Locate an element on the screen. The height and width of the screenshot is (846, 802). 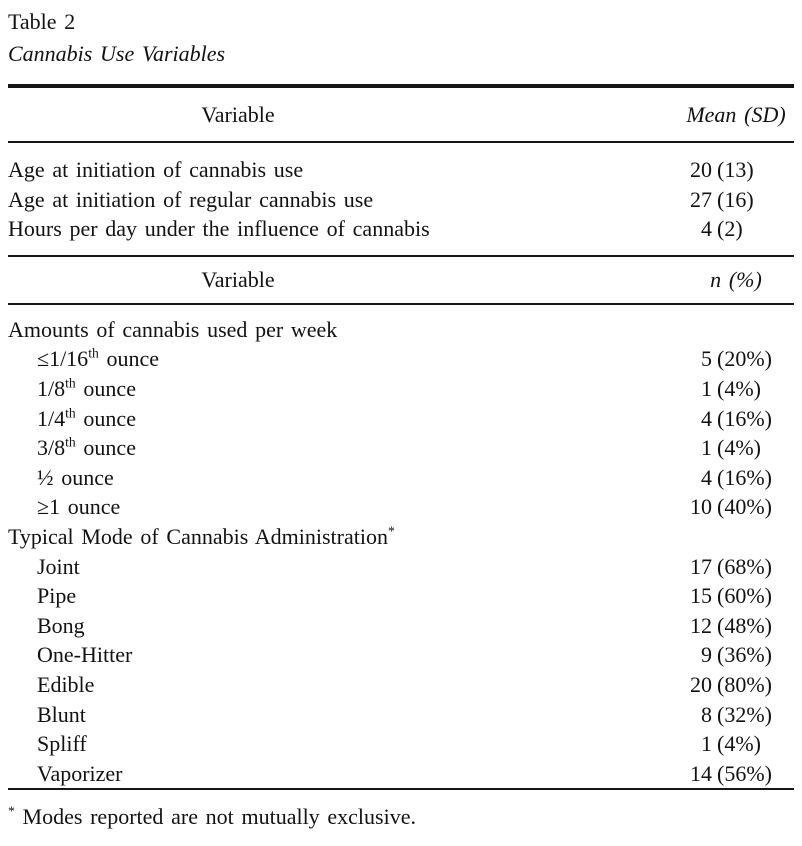
row-value: 15 (60%) is located at coordinates (731, 596).